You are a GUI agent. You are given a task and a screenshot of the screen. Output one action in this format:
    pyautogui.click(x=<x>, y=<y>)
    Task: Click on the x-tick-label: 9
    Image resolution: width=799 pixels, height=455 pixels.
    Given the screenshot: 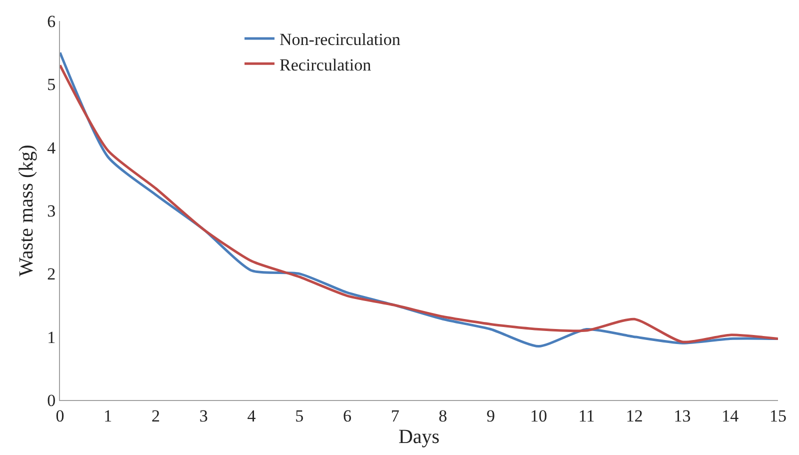 What is the action you would take?
    pyautogui.click(x=491, y=416)
    